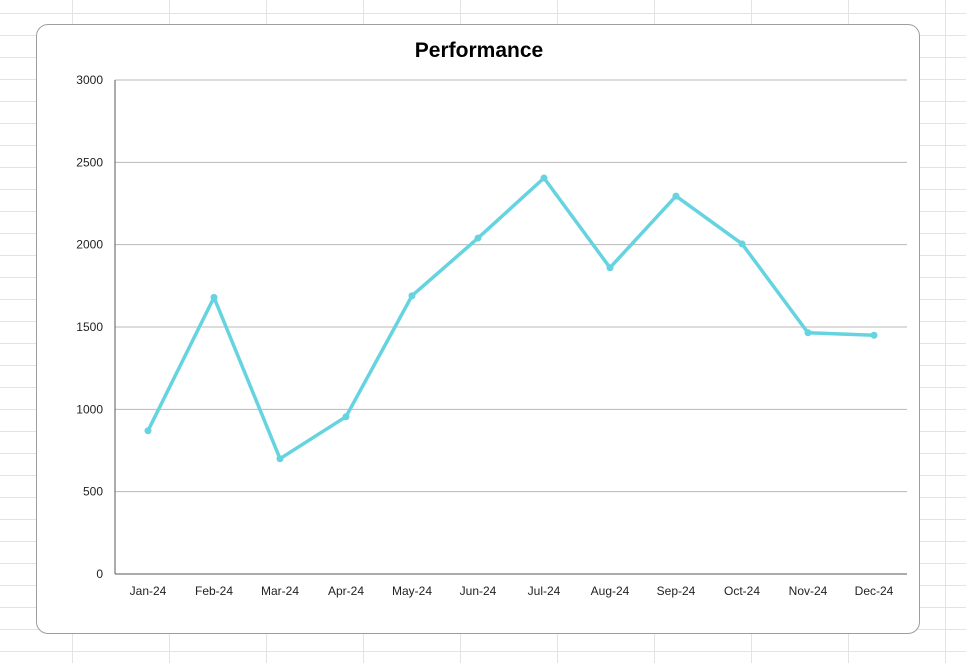  What do you see at coordinates (808, 591) in the screenshot?
I see `x-tick-label: Nov-24` at bounding box center [808, 591].